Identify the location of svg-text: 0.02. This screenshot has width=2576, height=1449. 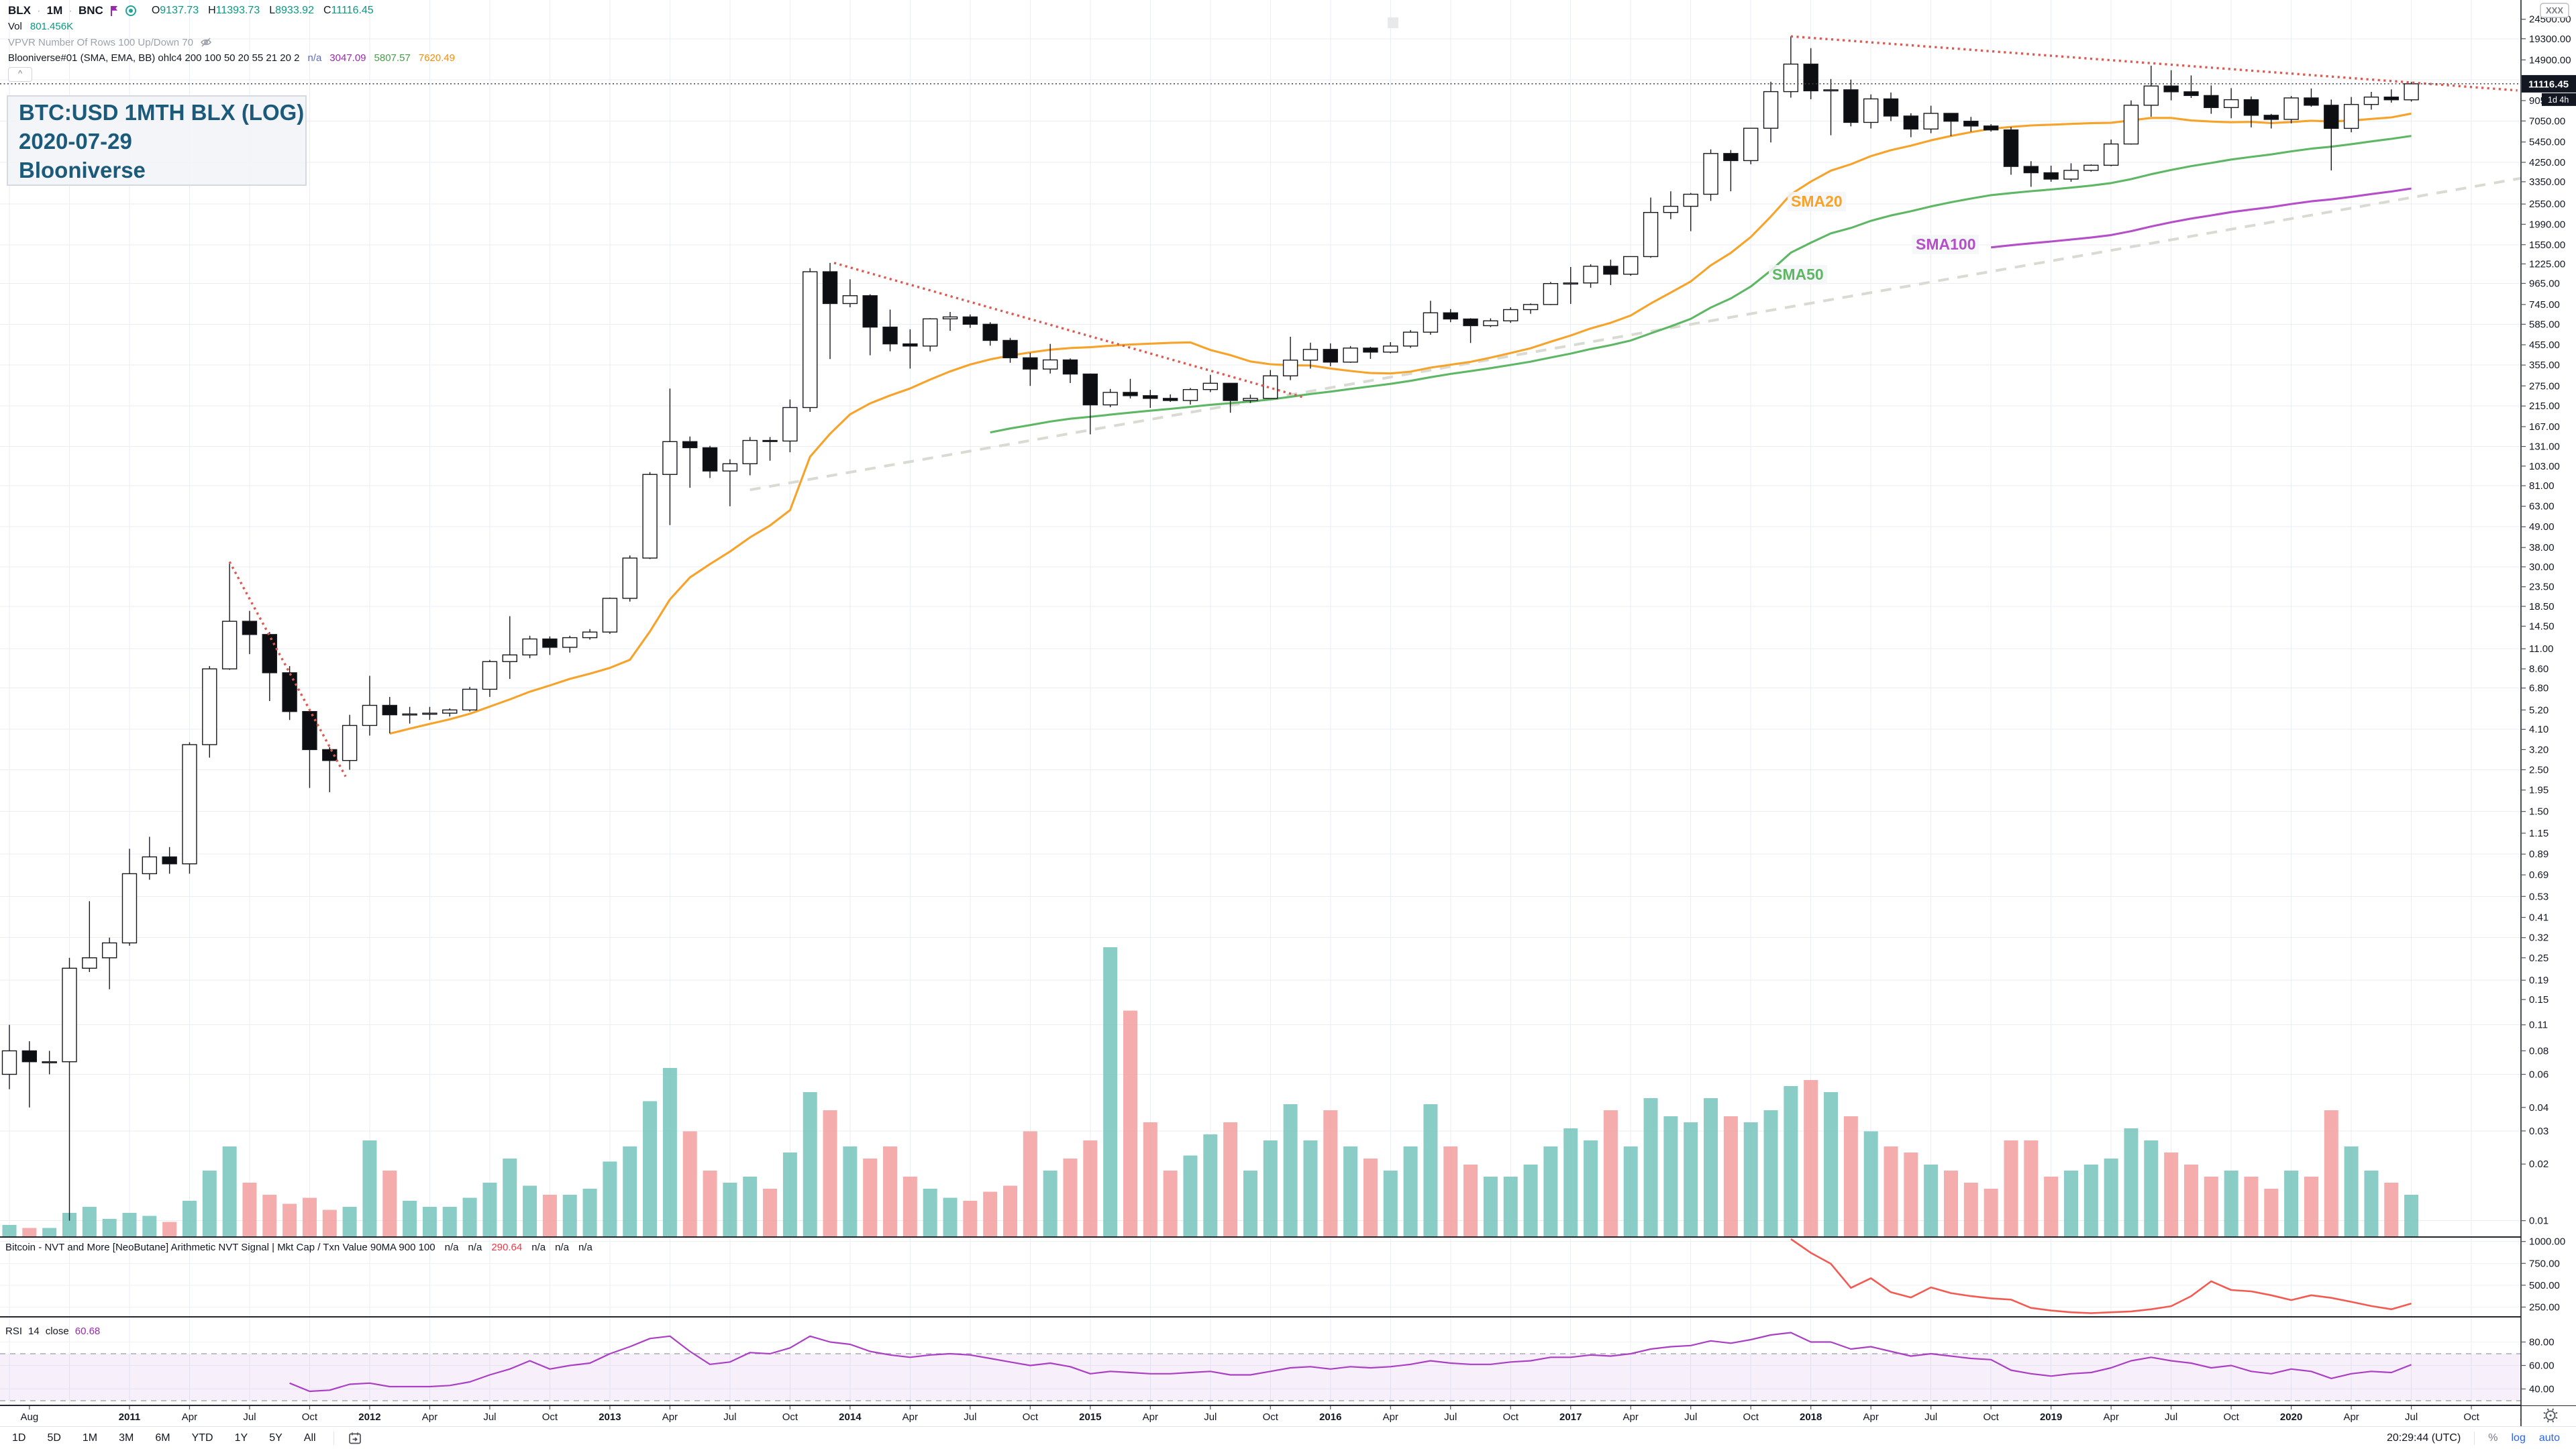
(2538, 1164).